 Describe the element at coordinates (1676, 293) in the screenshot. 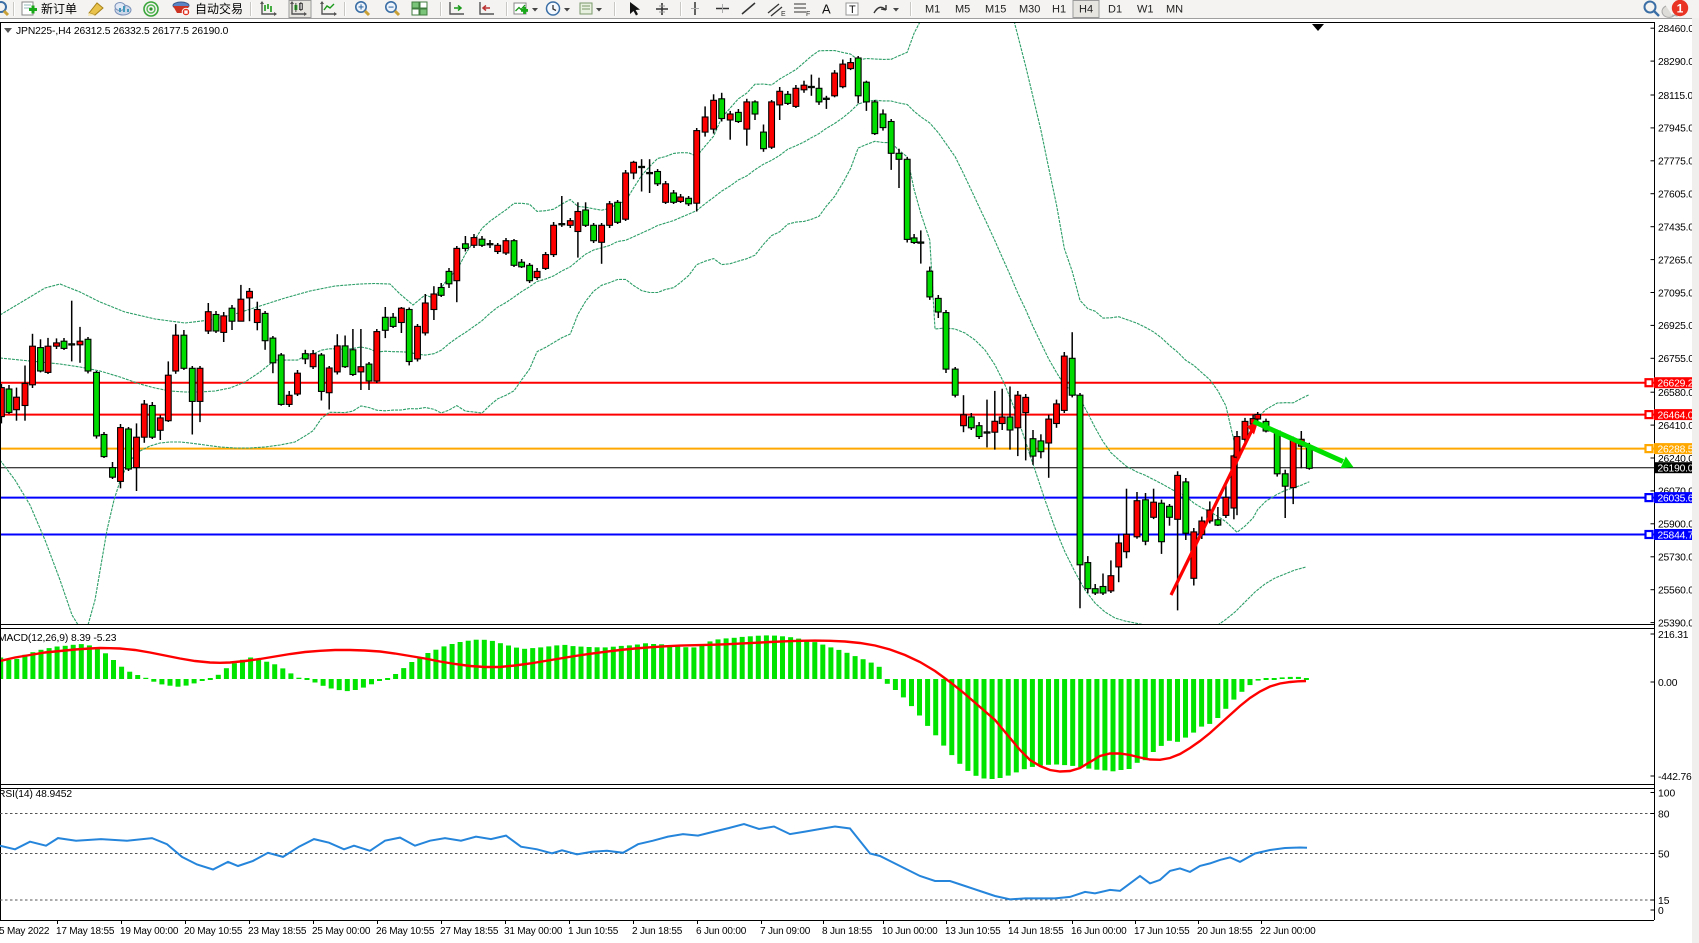

I see `svg-text: 27095.0` at that location.